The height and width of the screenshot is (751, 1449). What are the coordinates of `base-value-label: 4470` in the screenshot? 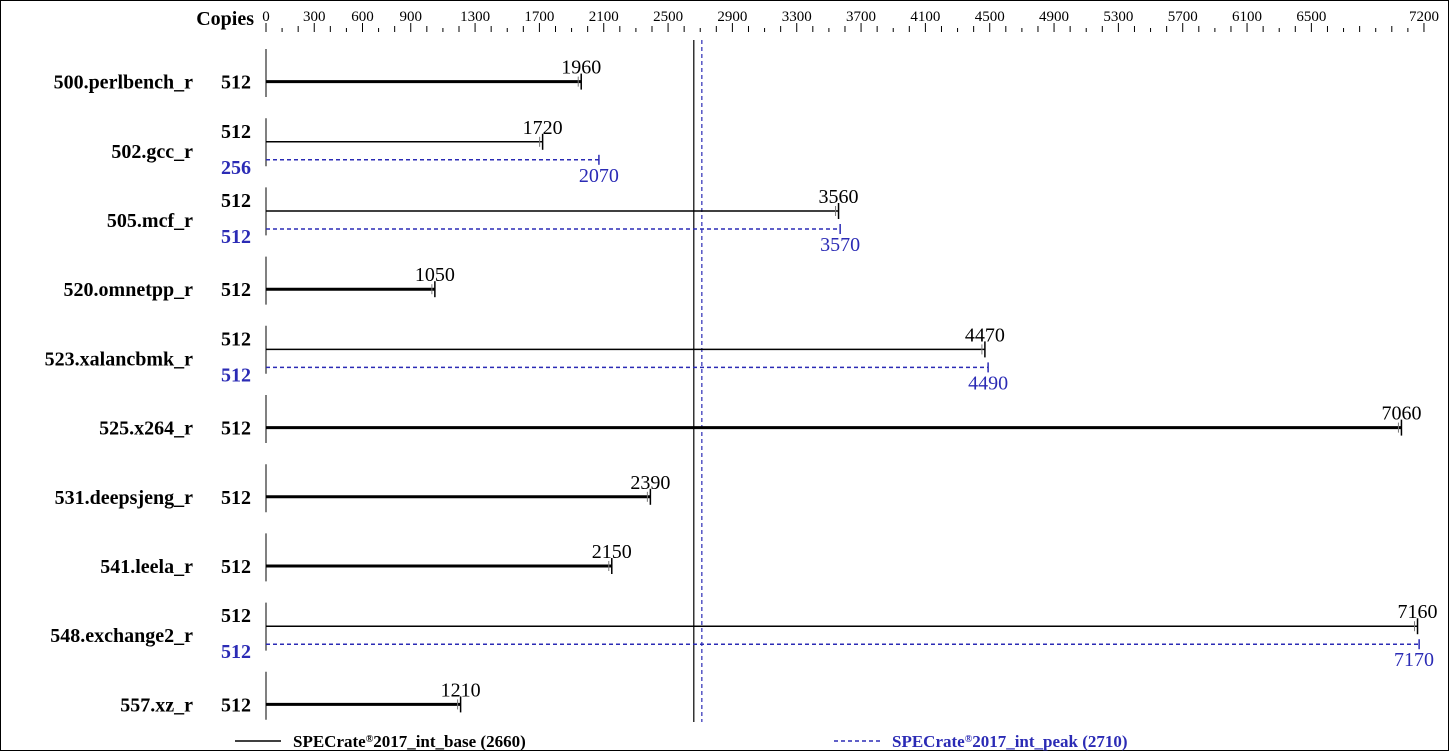 It's located at (985, 335).